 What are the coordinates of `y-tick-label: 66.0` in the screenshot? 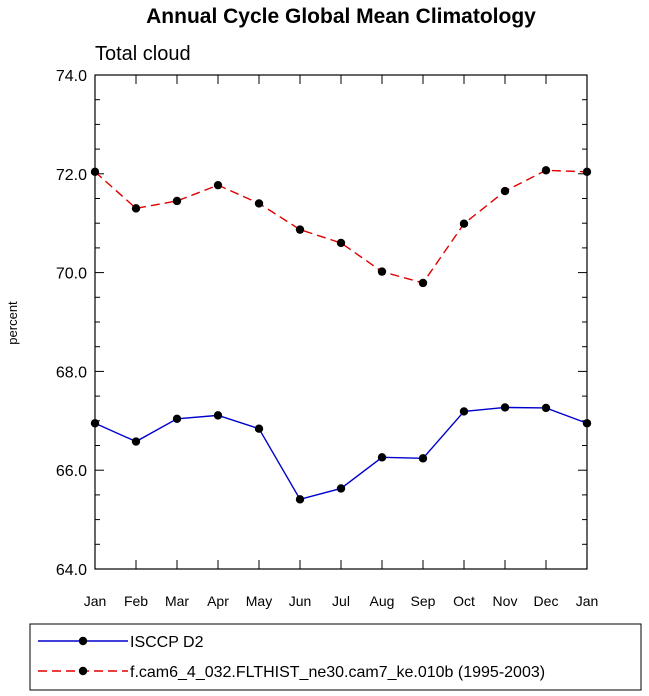 It's located at (71, 471).